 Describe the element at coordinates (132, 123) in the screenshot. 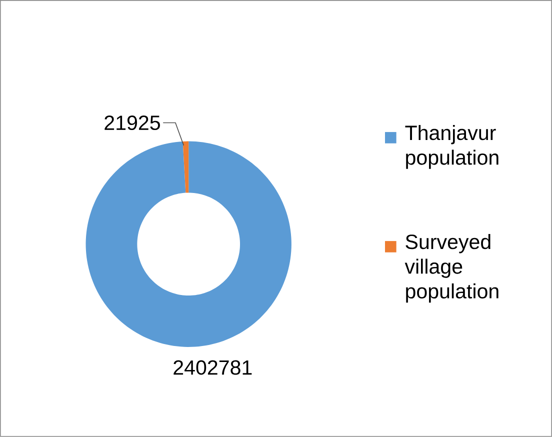

I see `data-label: 21925` at that location.